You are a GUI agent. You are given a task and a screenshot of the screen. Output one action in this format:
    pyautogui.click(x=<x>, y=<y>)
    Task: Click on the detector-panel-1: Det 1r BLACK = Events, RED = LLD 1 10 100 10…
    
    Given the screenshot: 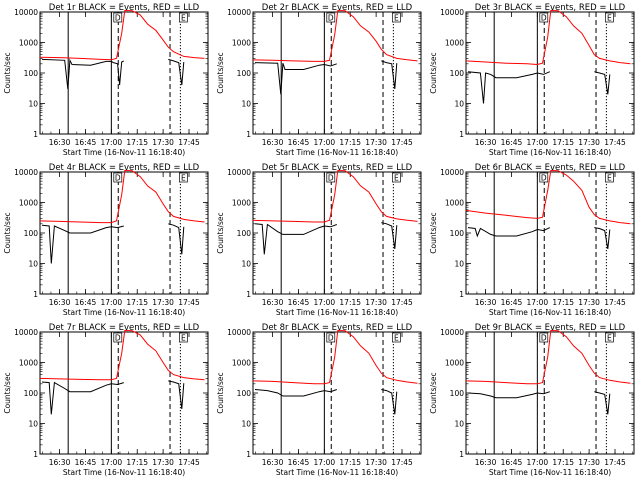 What is the action you would take?
    pyautogui.click(x=106, y=80)
    